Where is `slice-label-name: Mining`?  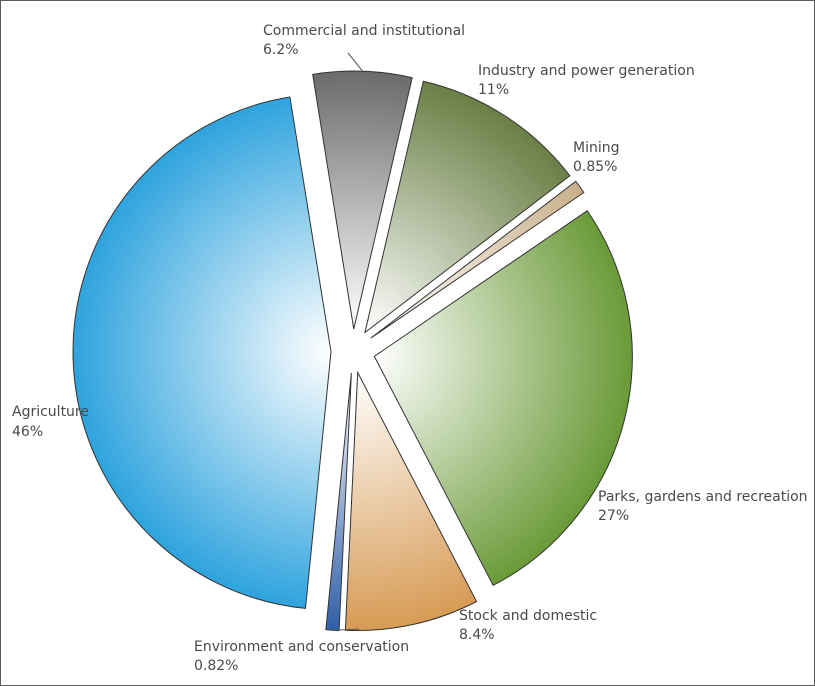
slice-label-name: Mining is located at coordinates (596, 148).